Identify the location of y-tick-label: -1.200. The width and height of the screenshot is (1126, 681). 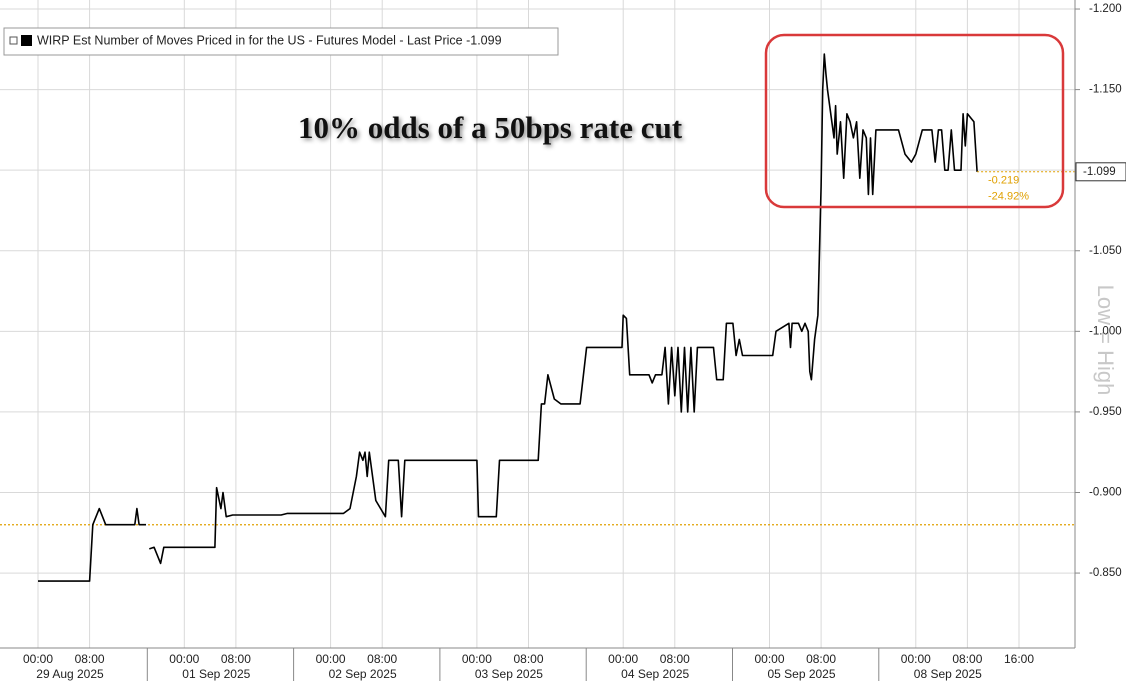
(1105, 9).